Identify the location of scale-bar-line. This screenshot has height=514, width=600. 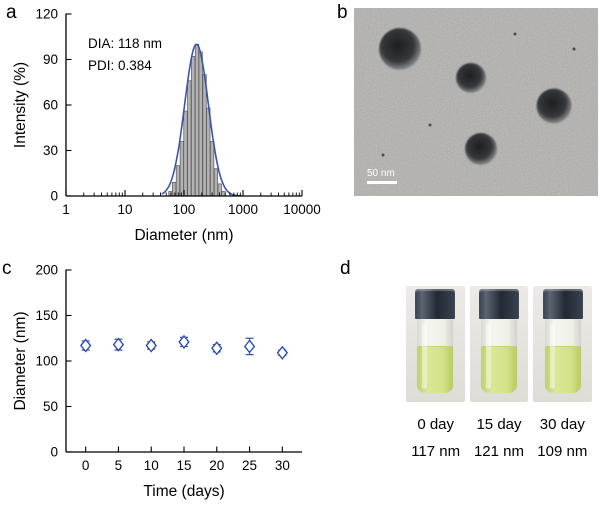
(382, 182).